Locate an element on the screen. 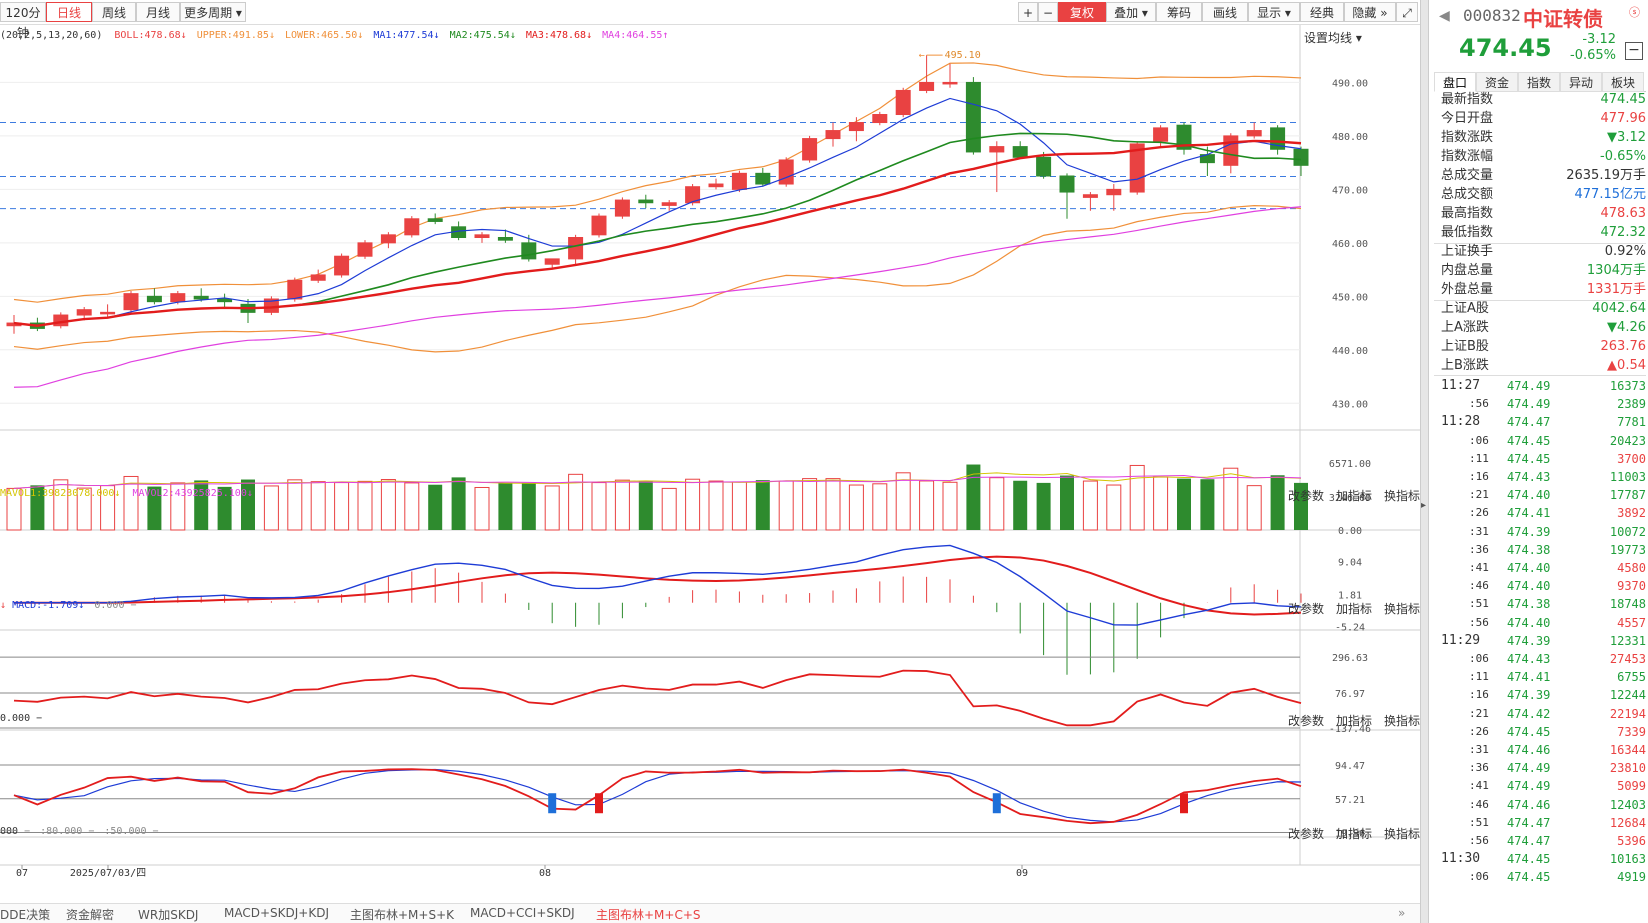  period-more-button: 更多周期 ▾ is located at coordinates (213, 12).